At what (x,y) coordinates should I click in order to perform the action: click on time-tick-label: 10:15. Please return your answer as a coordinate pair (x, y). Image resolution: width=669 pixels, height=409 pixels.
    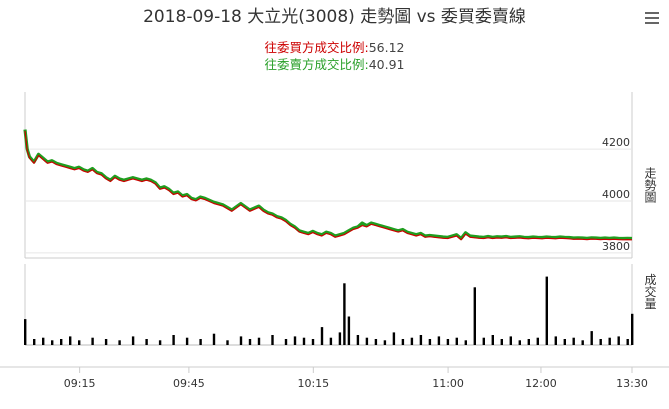
    Looking at the image, I should click on (313, 383).